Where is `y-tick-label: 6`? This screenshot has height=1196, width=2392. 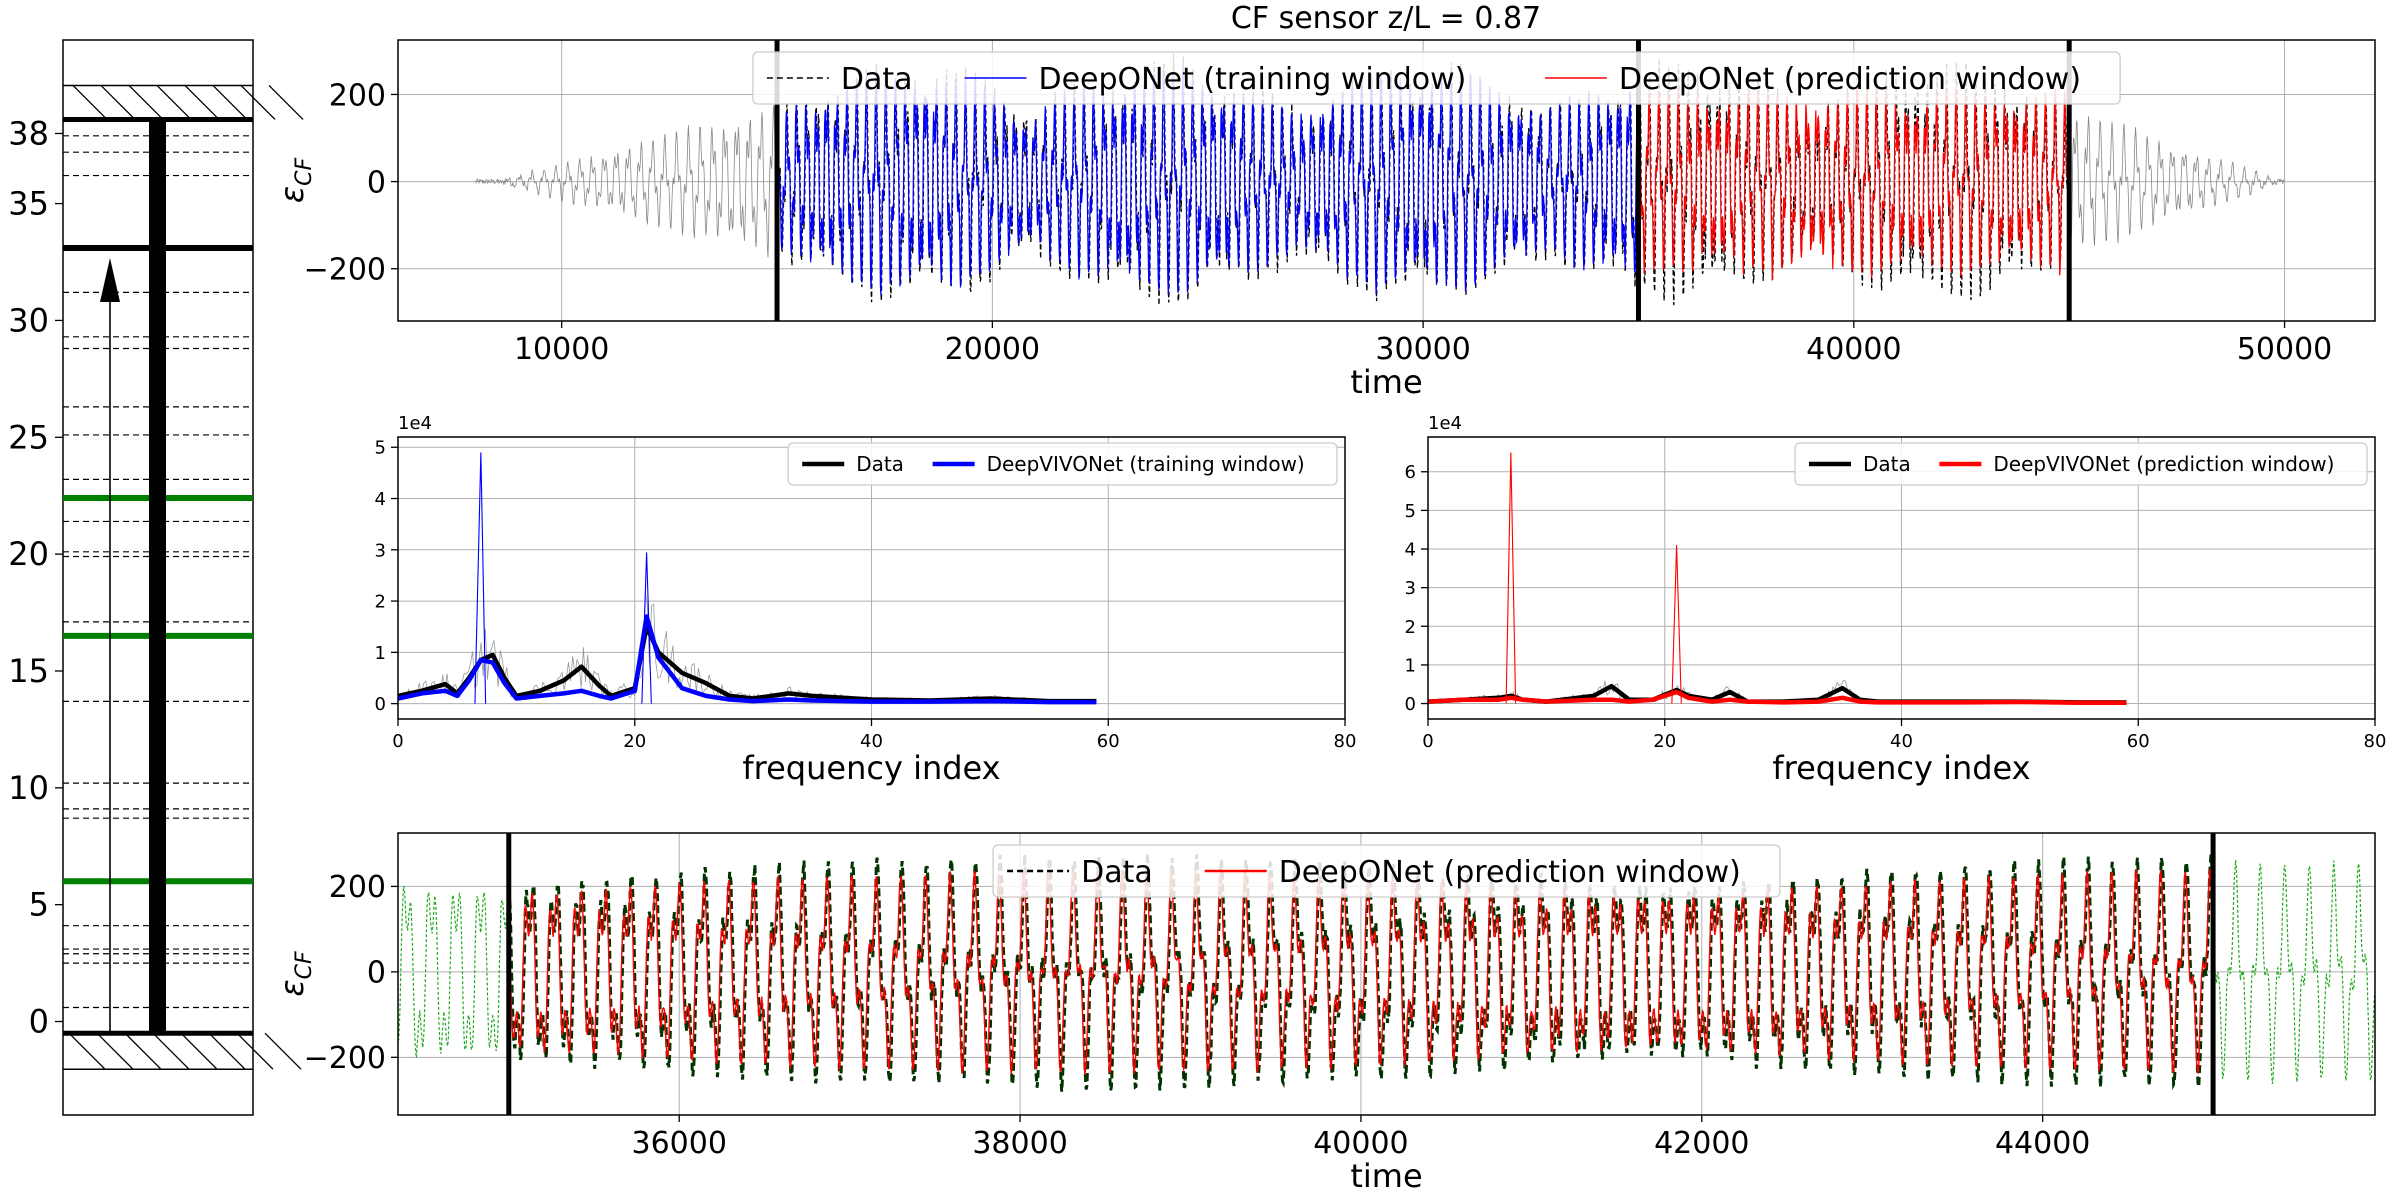 y-tick-label: 6 is located at coordinates (1410, 472).